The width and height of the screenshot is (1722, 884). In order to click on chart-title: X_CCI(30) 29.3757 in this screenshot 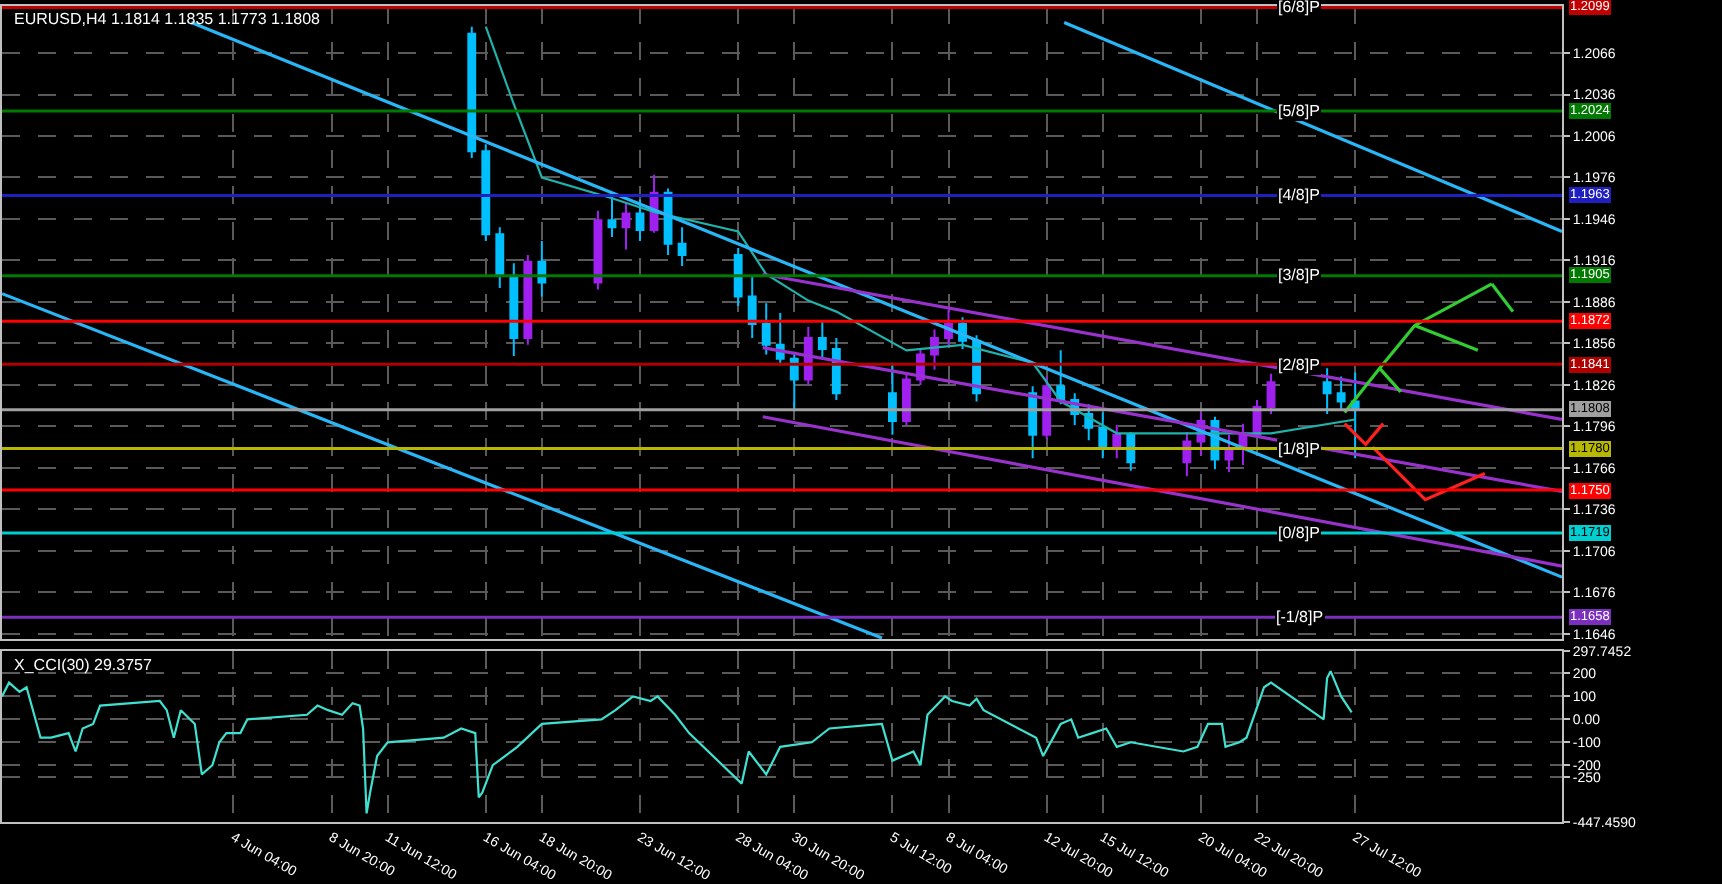, I will do `click(83, 665)`.